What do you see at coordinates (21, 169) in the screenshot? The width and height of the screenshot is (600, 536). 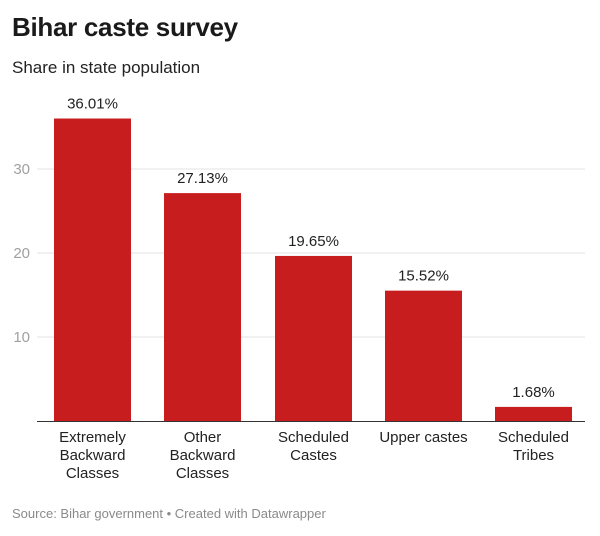 I see `y-tick-label: 30` at bounding box center [21, 169].